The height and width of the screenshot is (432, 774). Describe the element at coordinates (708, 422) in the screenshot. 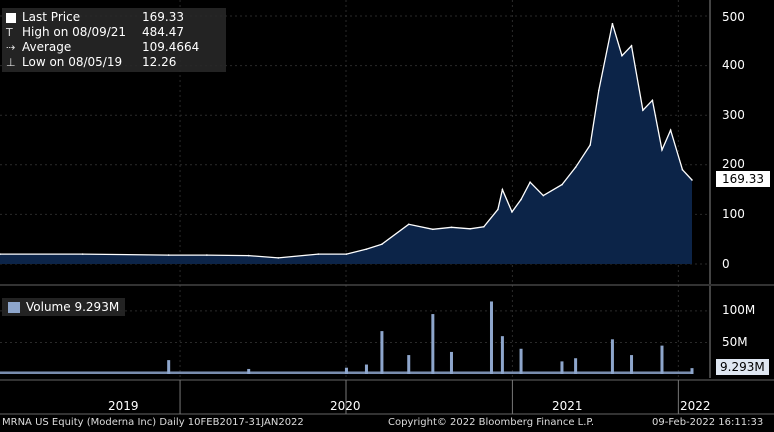

I see `footer-timestamp: 09-Feb-2022 16:11:33` at that location.